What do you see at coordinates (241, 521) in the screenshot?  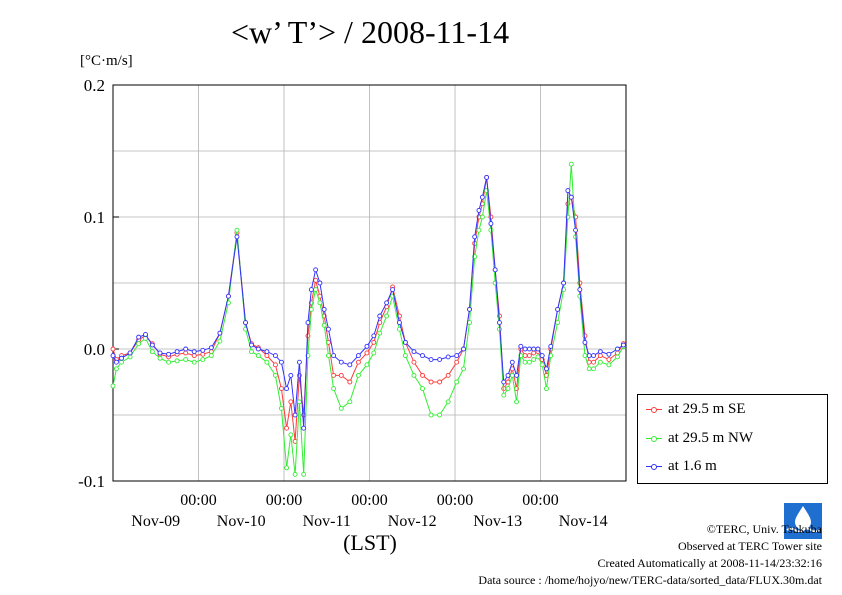 I see `x-tick-date: Nov-10` at bounding box center [241, 521].